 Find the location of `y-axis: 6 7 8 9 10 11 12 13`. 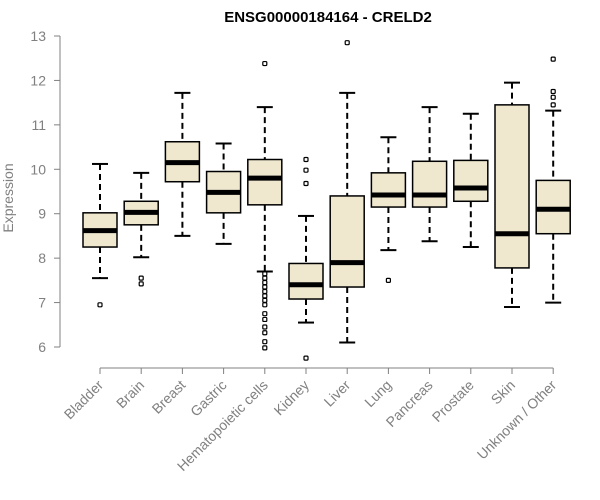

y-axis: 6 7 8 9 10 11 12 13 is located at coordinates (45, 191).